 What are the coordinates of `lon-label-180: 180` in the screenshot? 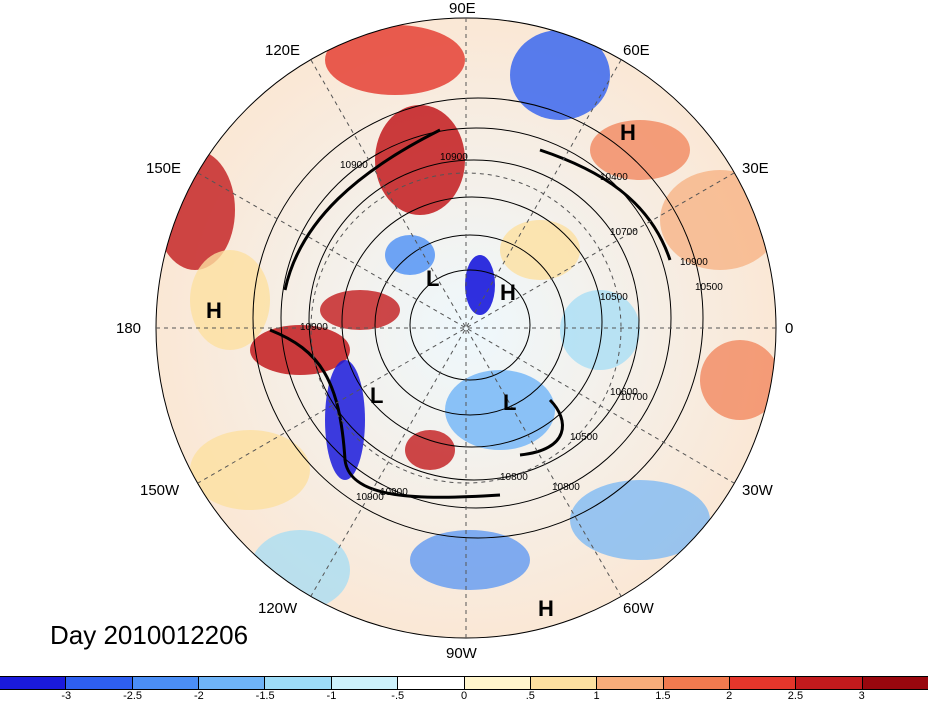 It's located at (129, 328).